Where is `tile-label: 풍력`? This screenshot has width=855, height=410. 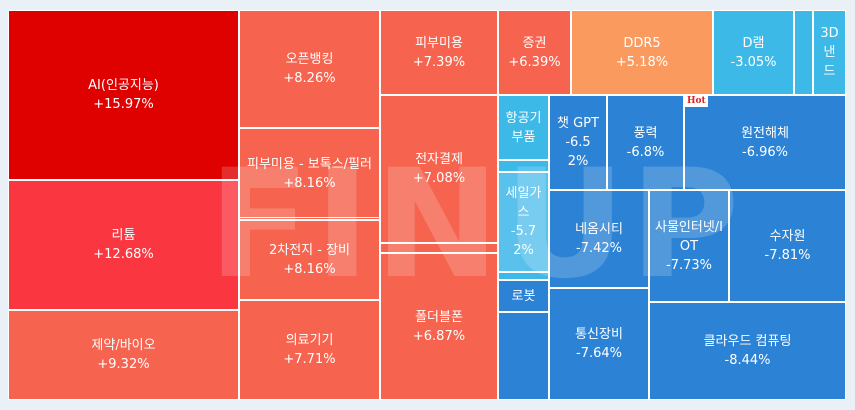 tile-label: 풍력 is located at coordinates (645, 133).